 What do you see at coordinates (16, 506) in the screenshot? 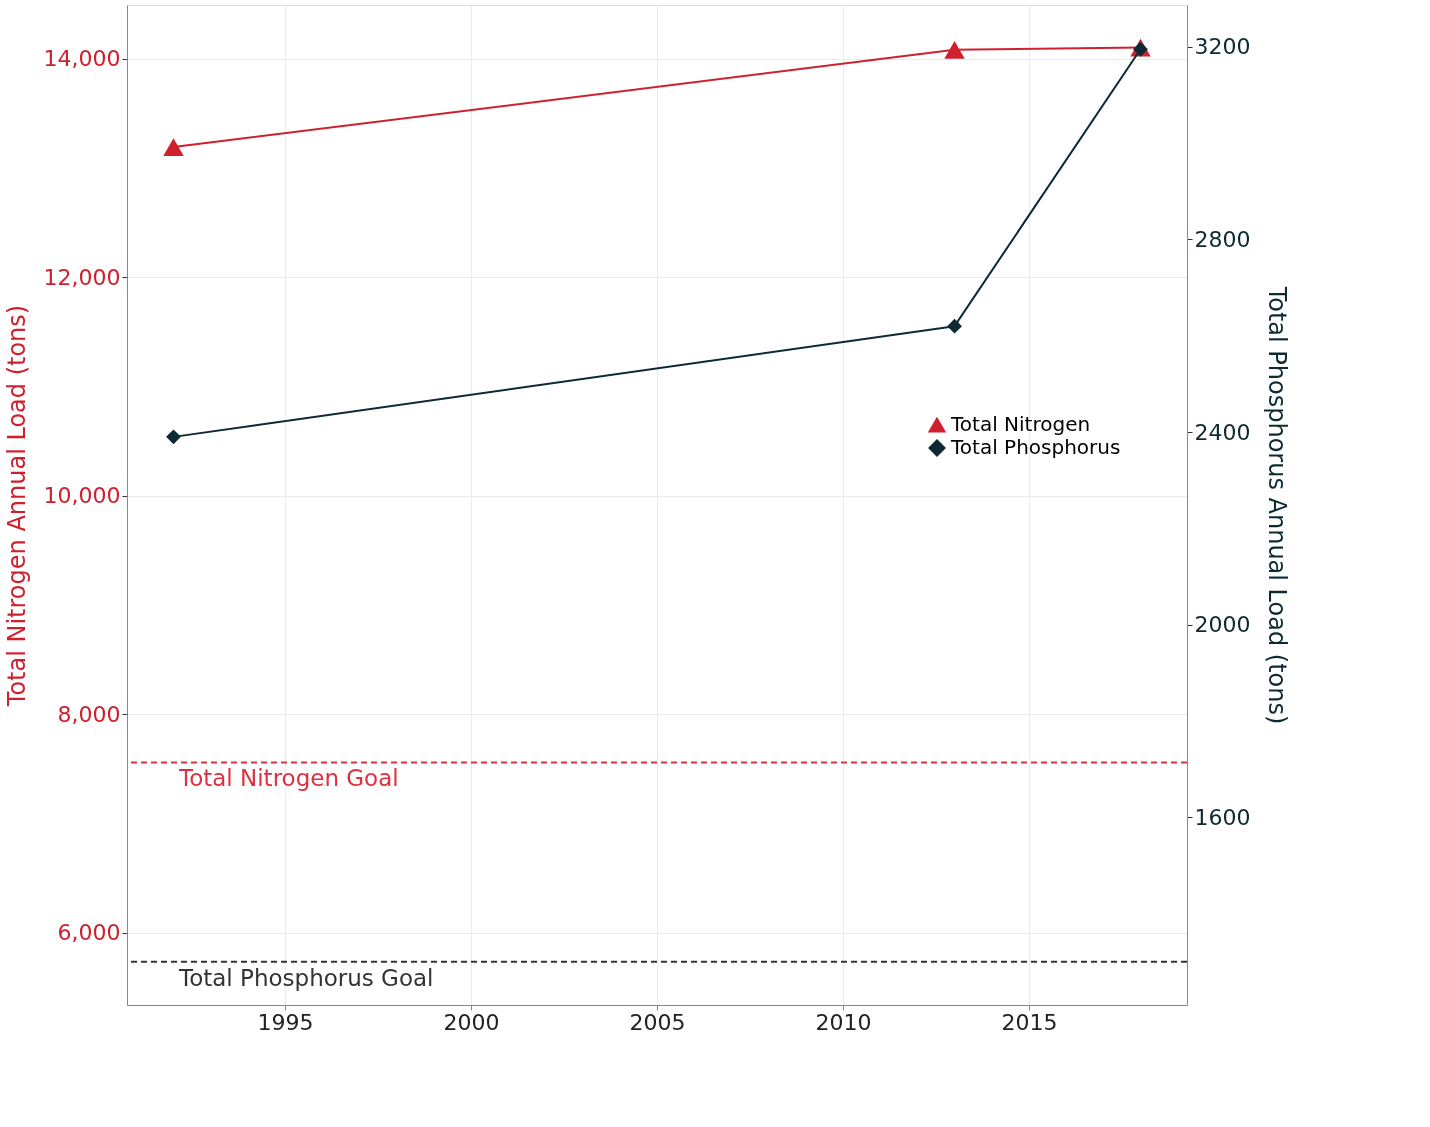
I see `y-axis-title: Total Nitrogen Annual Load (tons)` at bounding box center [16, 506].